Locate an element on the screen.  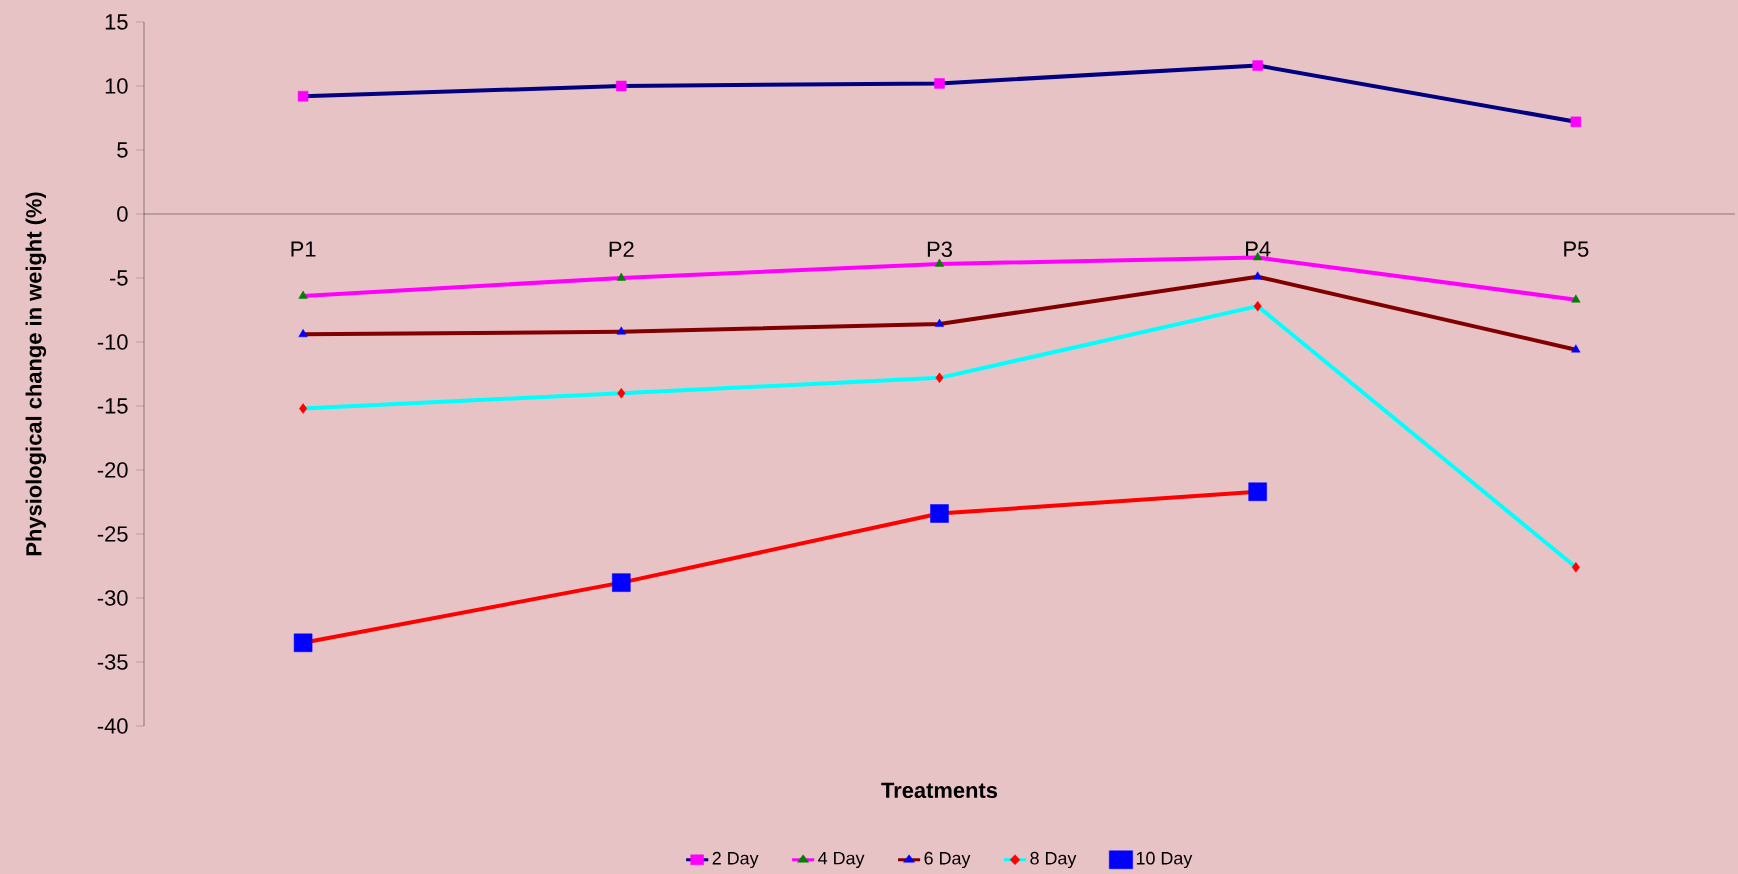
legend-label: 2 Day is located at coordinates (735, 860).